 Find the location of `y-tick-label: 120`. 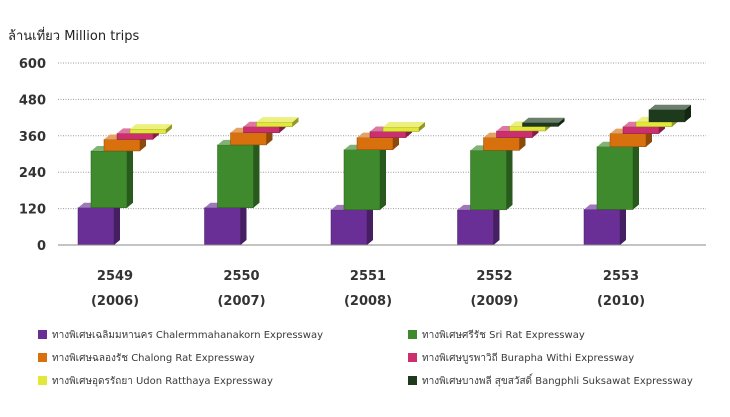

y-tick-label: 120 is located at coordinates (32, 210).